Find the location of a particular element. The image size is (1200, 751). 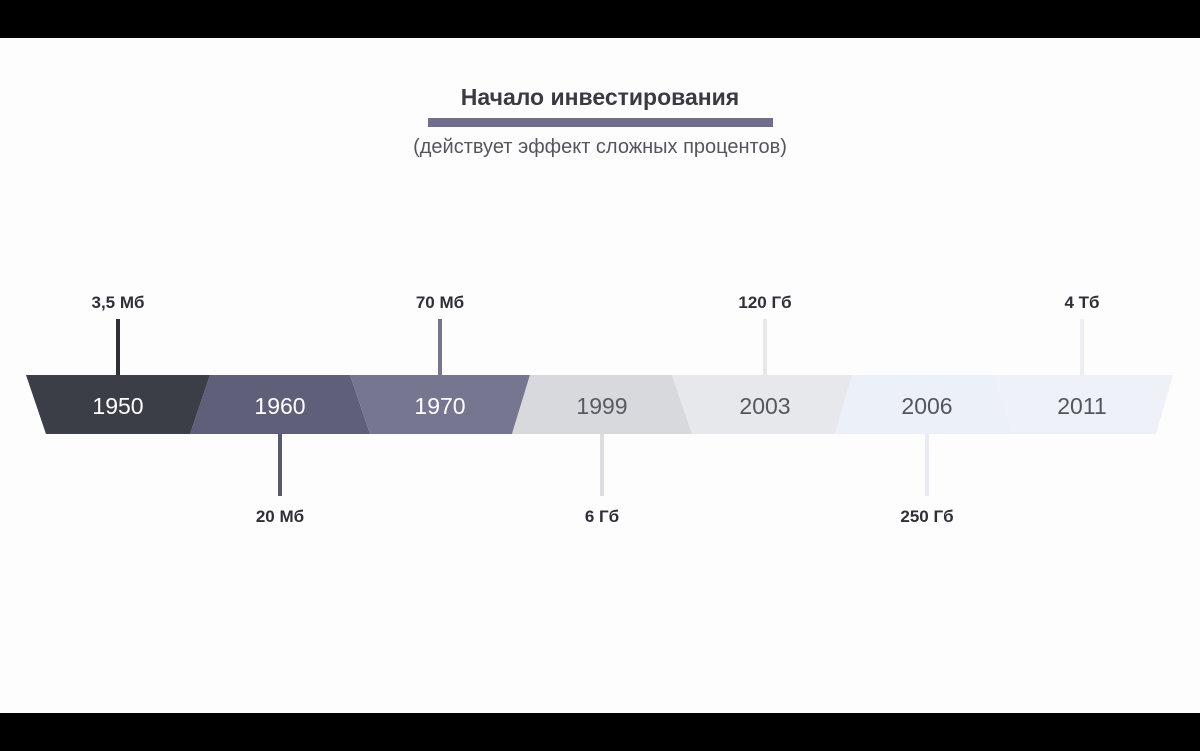

year-label-1950: 1950 is located at coordinates (117, 406).